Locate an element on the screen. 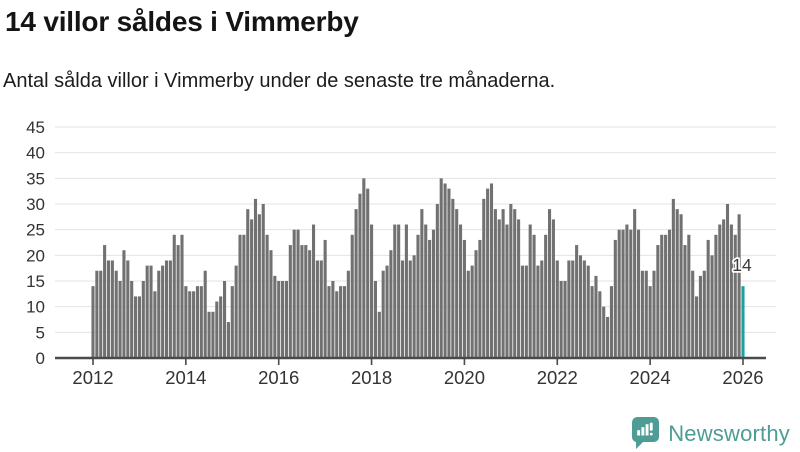  y-axis-label: 40 is located at coordinates (35, 153).